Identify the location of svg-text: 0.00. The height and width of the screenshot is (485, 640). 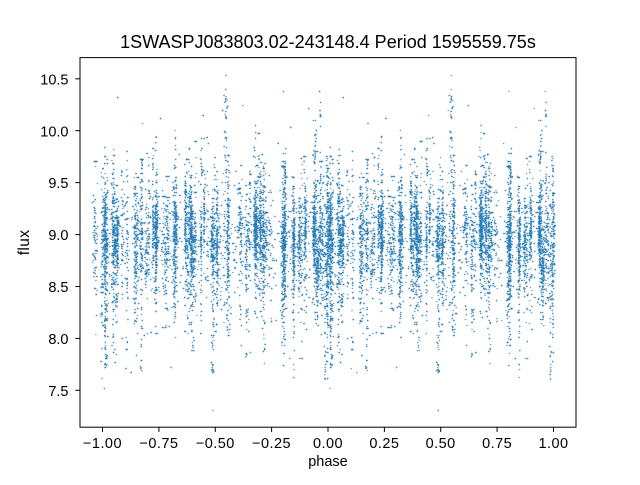
(328, 444).